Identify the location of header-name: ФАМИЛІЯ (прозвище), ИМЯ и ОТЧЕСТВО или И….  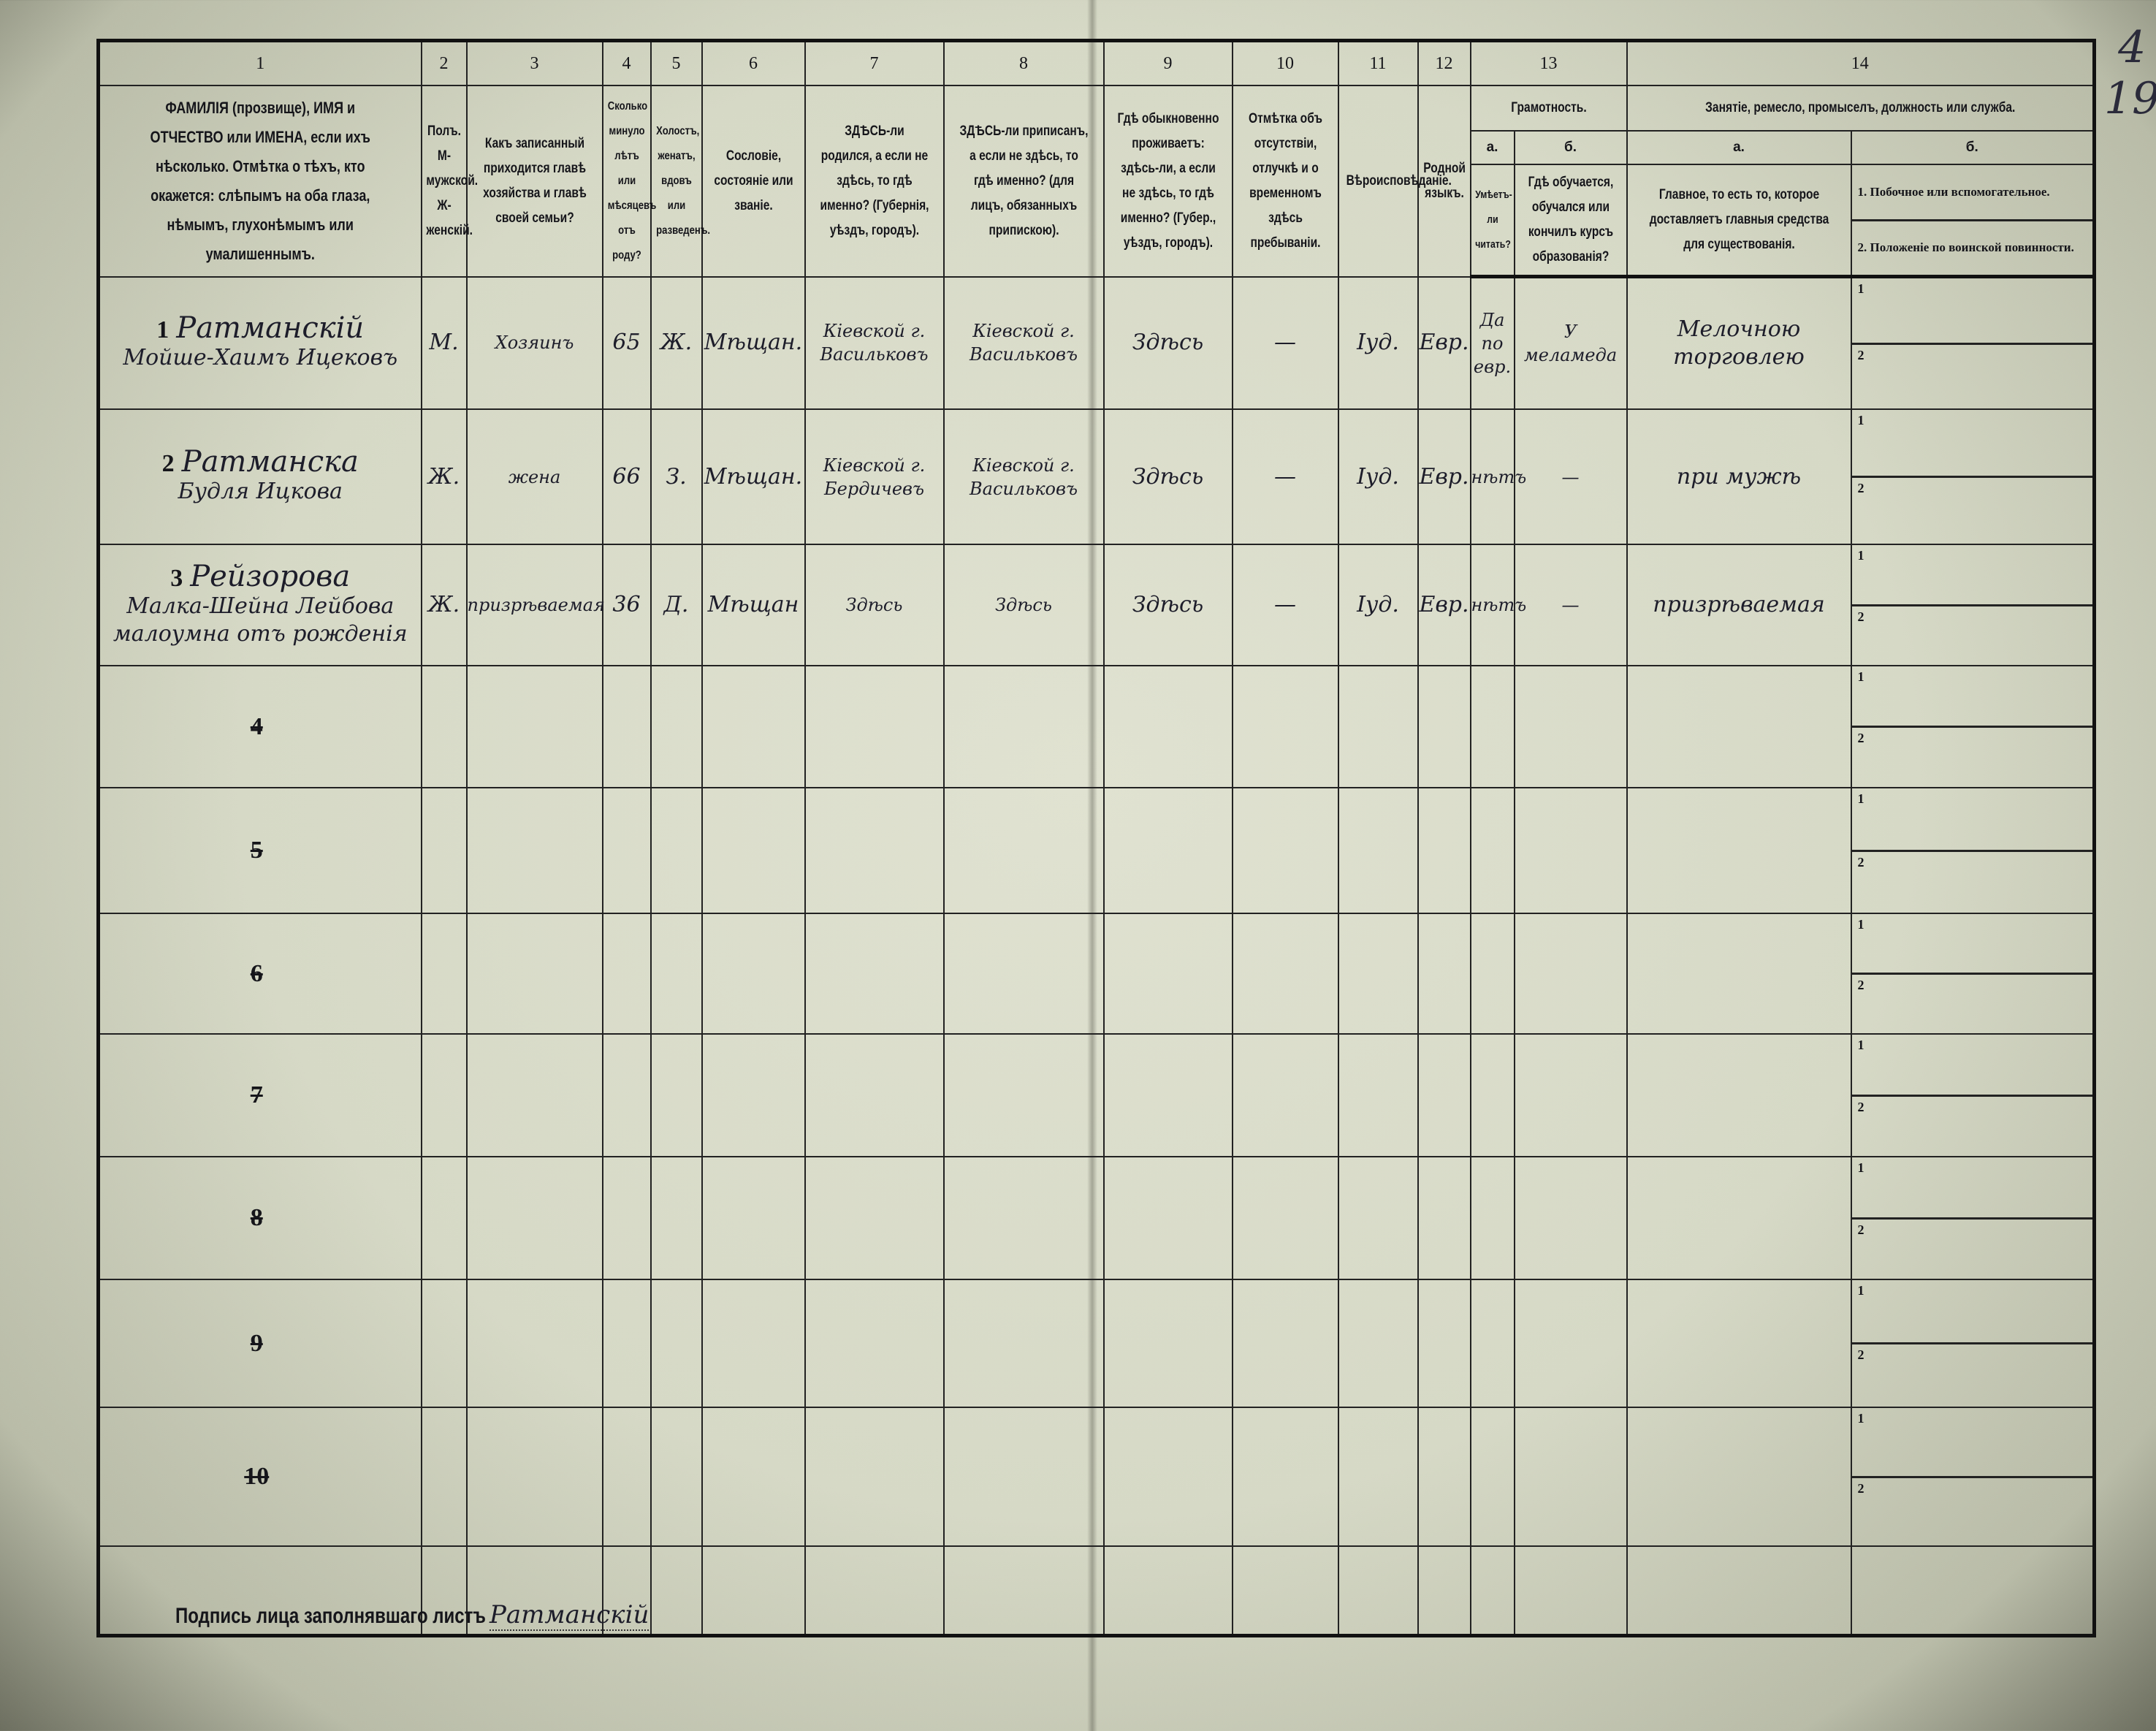
(260, 180).